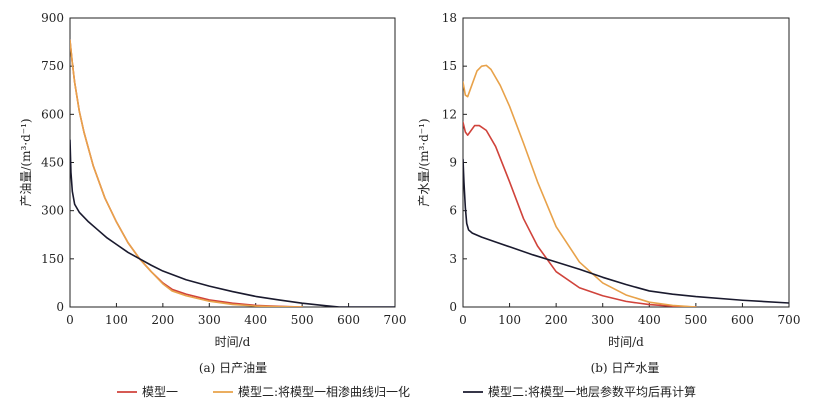 The height and width of the screenshot is (409, 836). What do you see at coordinates (395, 320) in the screenshot?
I see `x-tick-label-a: 700` at bounding box center [395, 320].